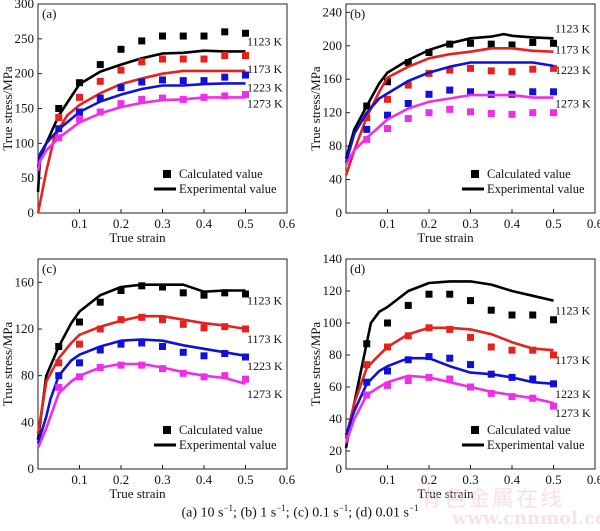 The height and width of the screenshot is (531, 600). I want to click on x-tick-label: 0.1, so click(387, 479).